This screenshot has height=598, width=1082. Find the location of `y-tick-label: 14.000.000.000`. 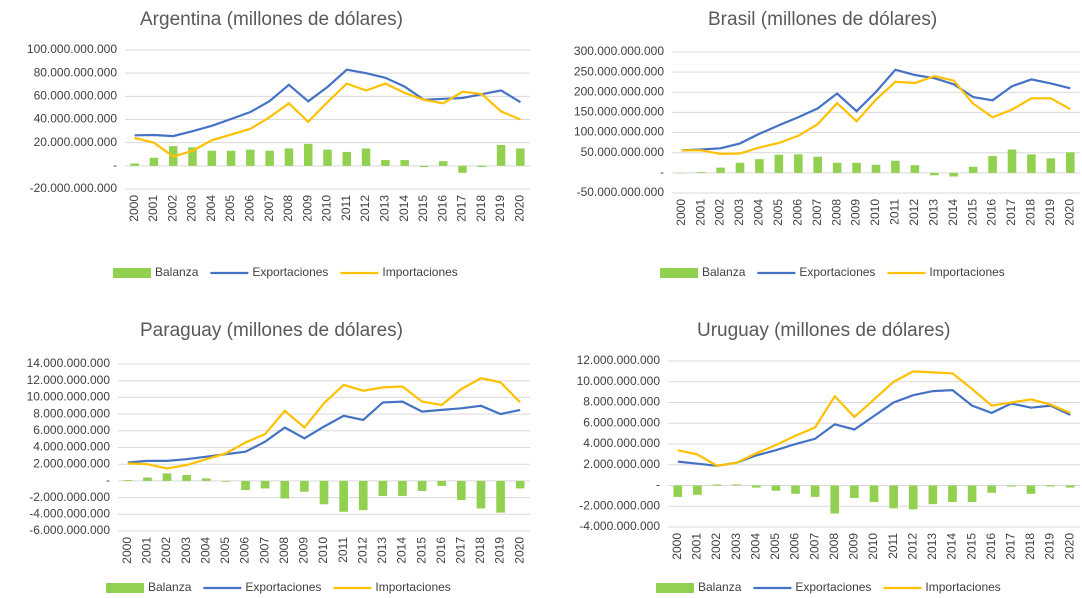

y-tick-label: 14.000.000.000 is located at coordinates (69, 363).